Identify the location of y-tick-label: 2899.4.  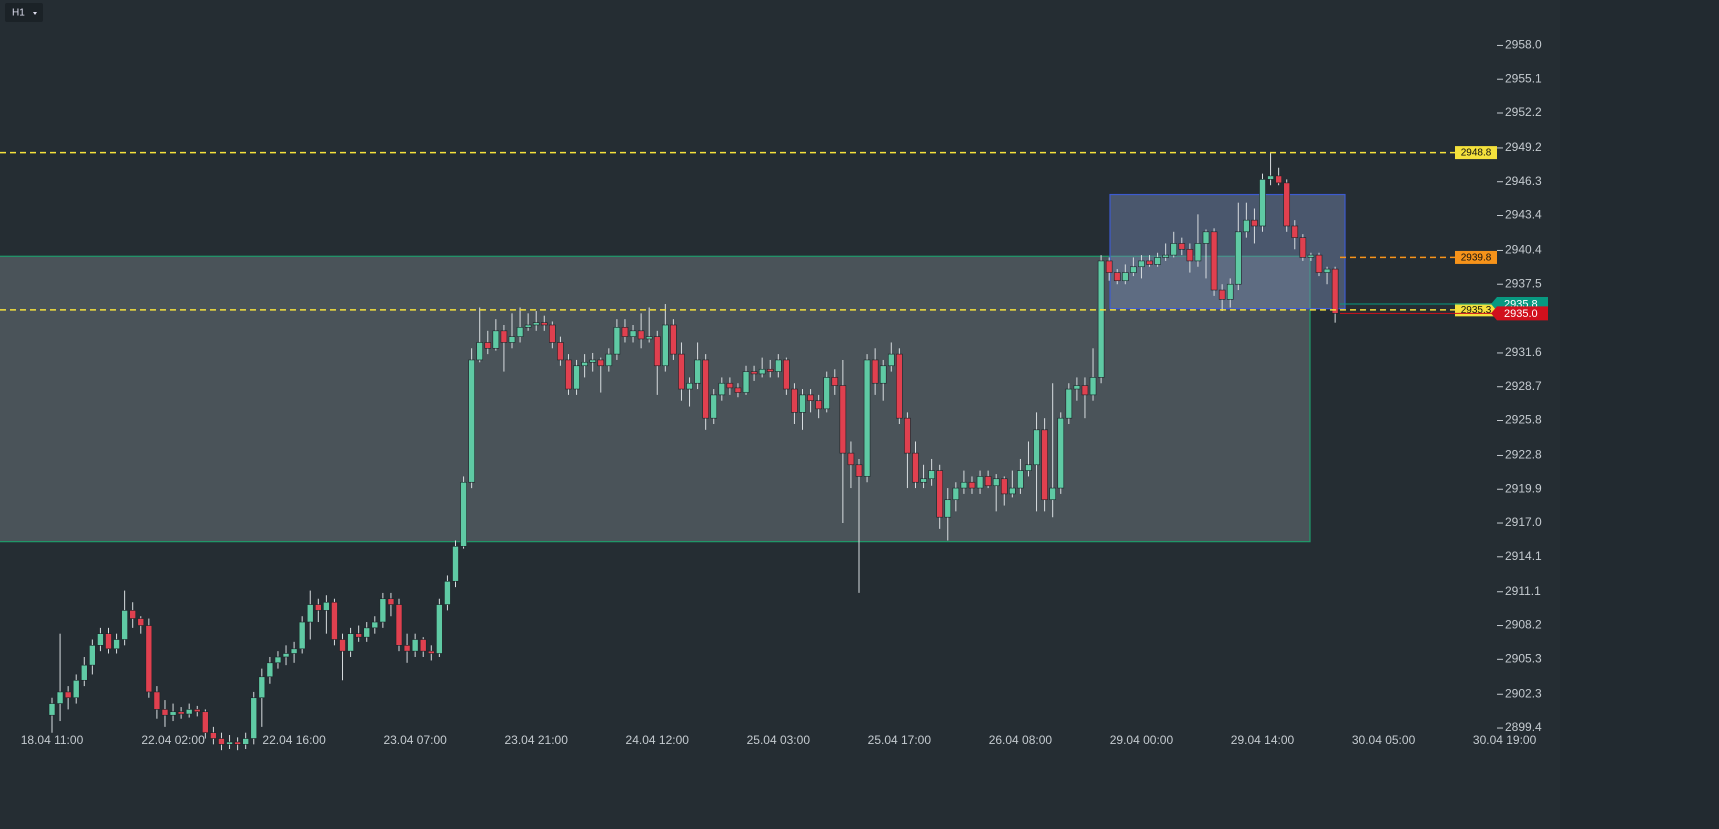
(1523, 727).